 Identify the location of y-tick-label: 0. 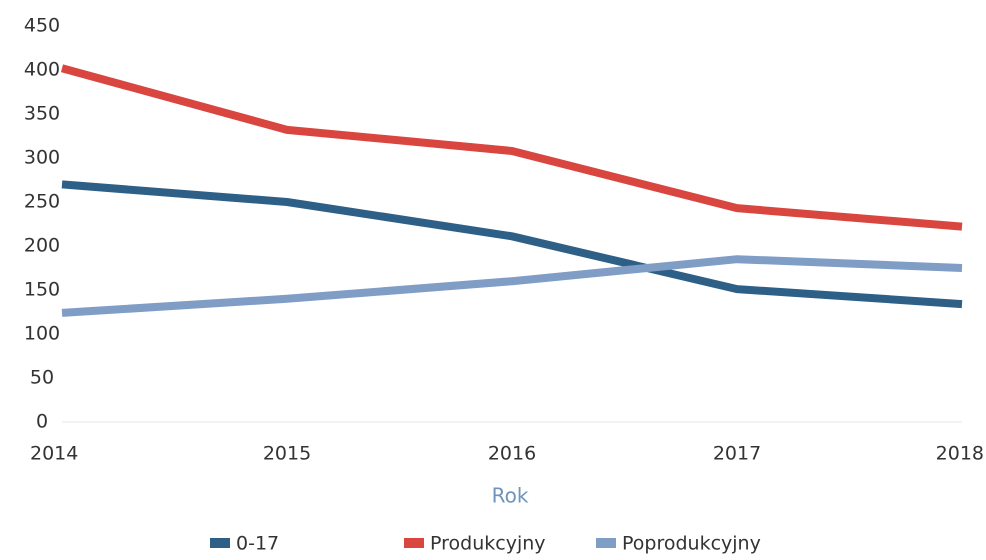
(42, 422).